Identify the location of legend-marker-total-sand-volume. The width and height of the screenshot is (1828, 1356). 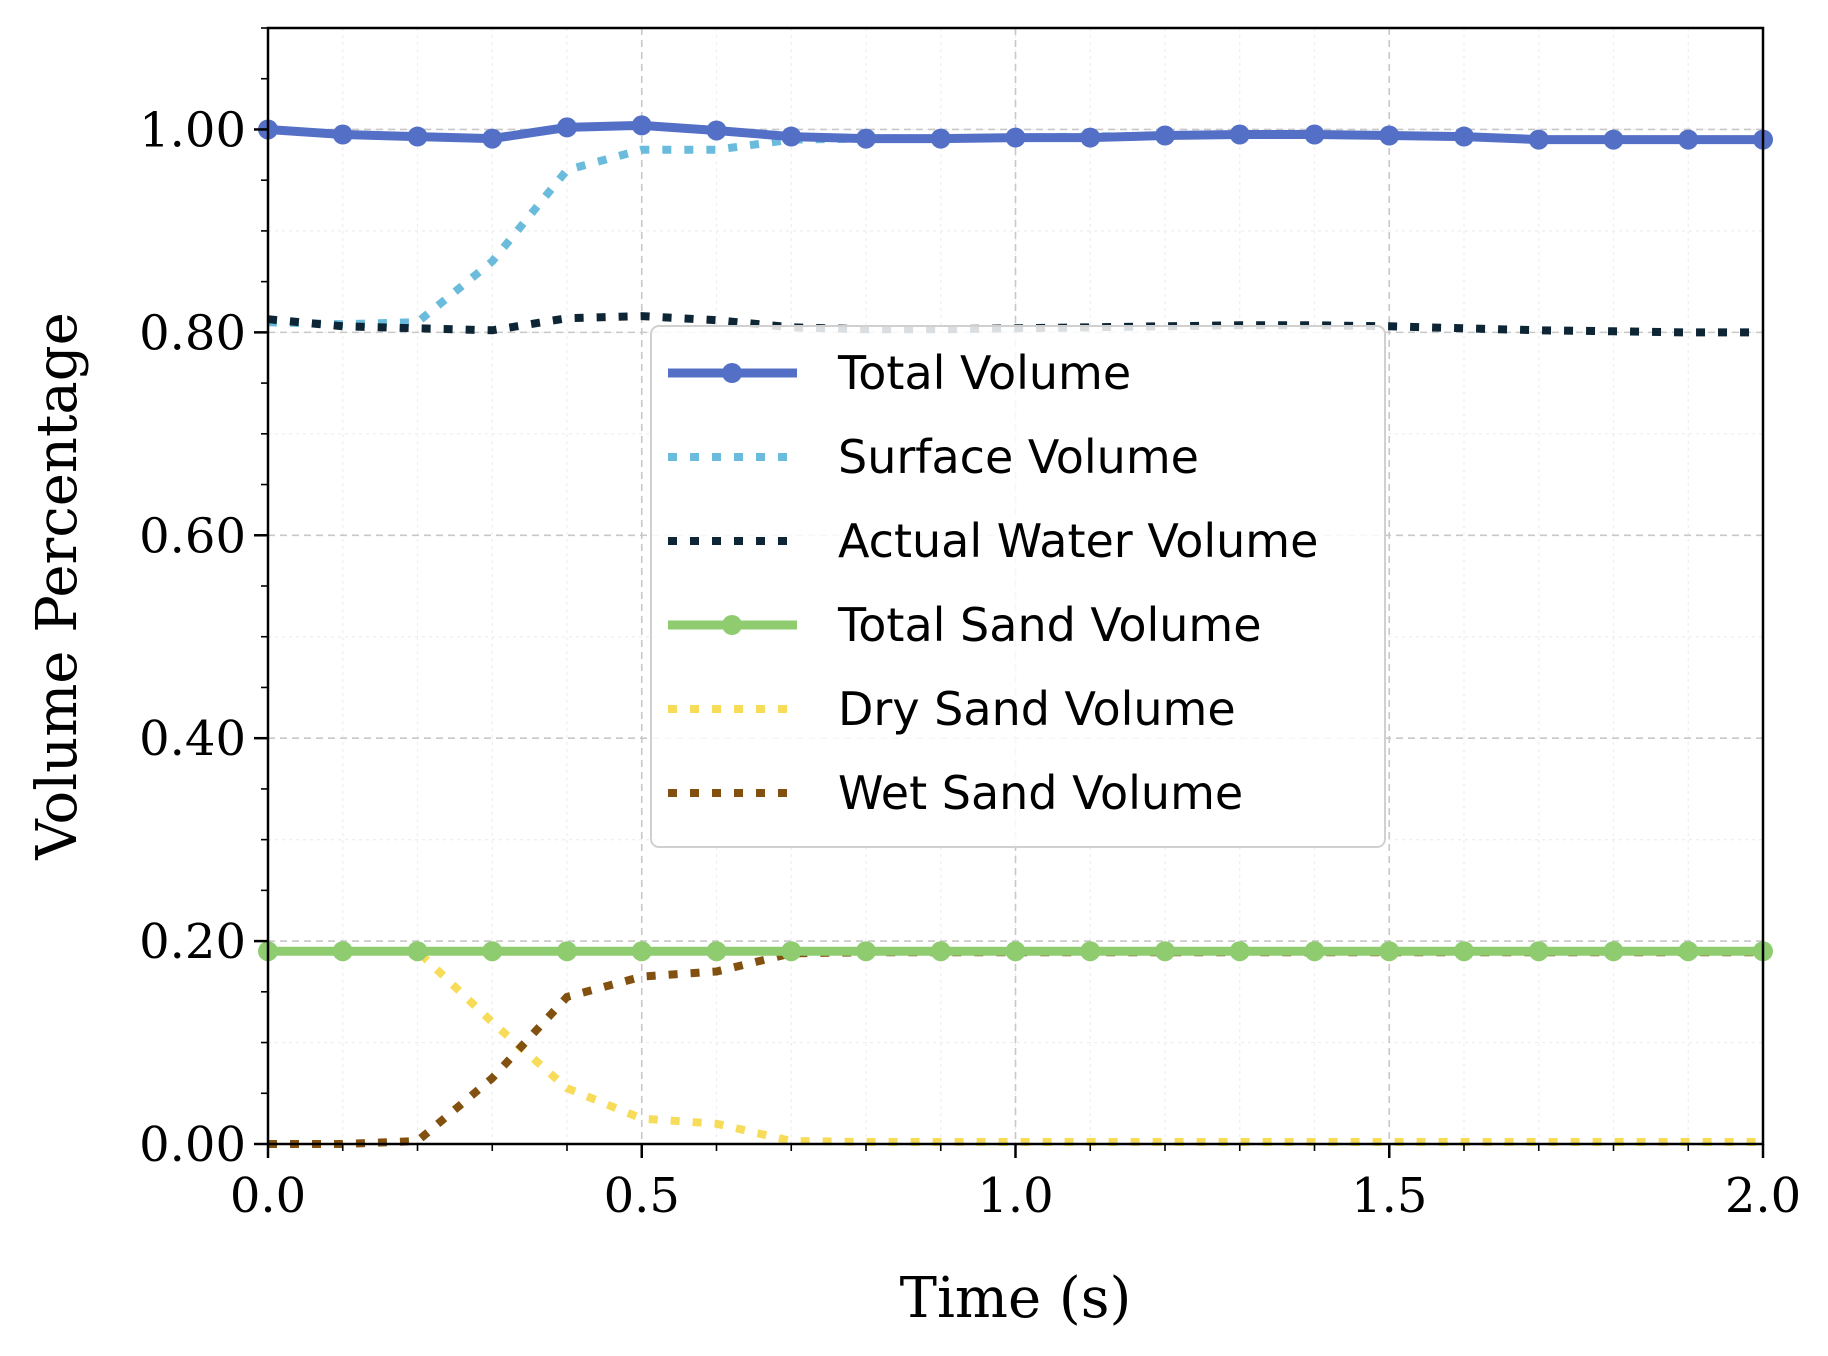
(732, 625).